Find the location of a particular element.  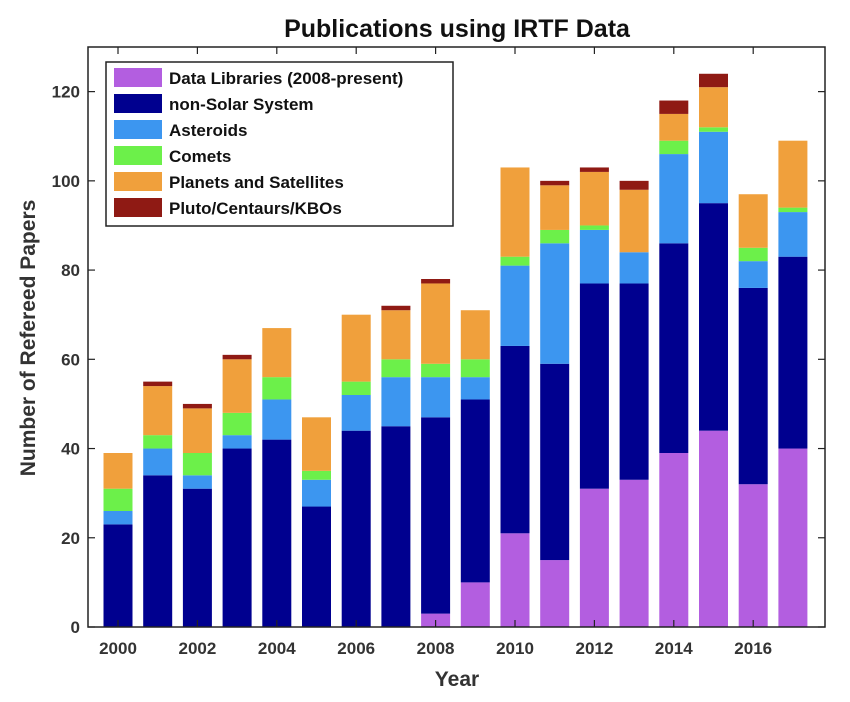

legend-label: Asteroids is located at coordinates (208, 130).